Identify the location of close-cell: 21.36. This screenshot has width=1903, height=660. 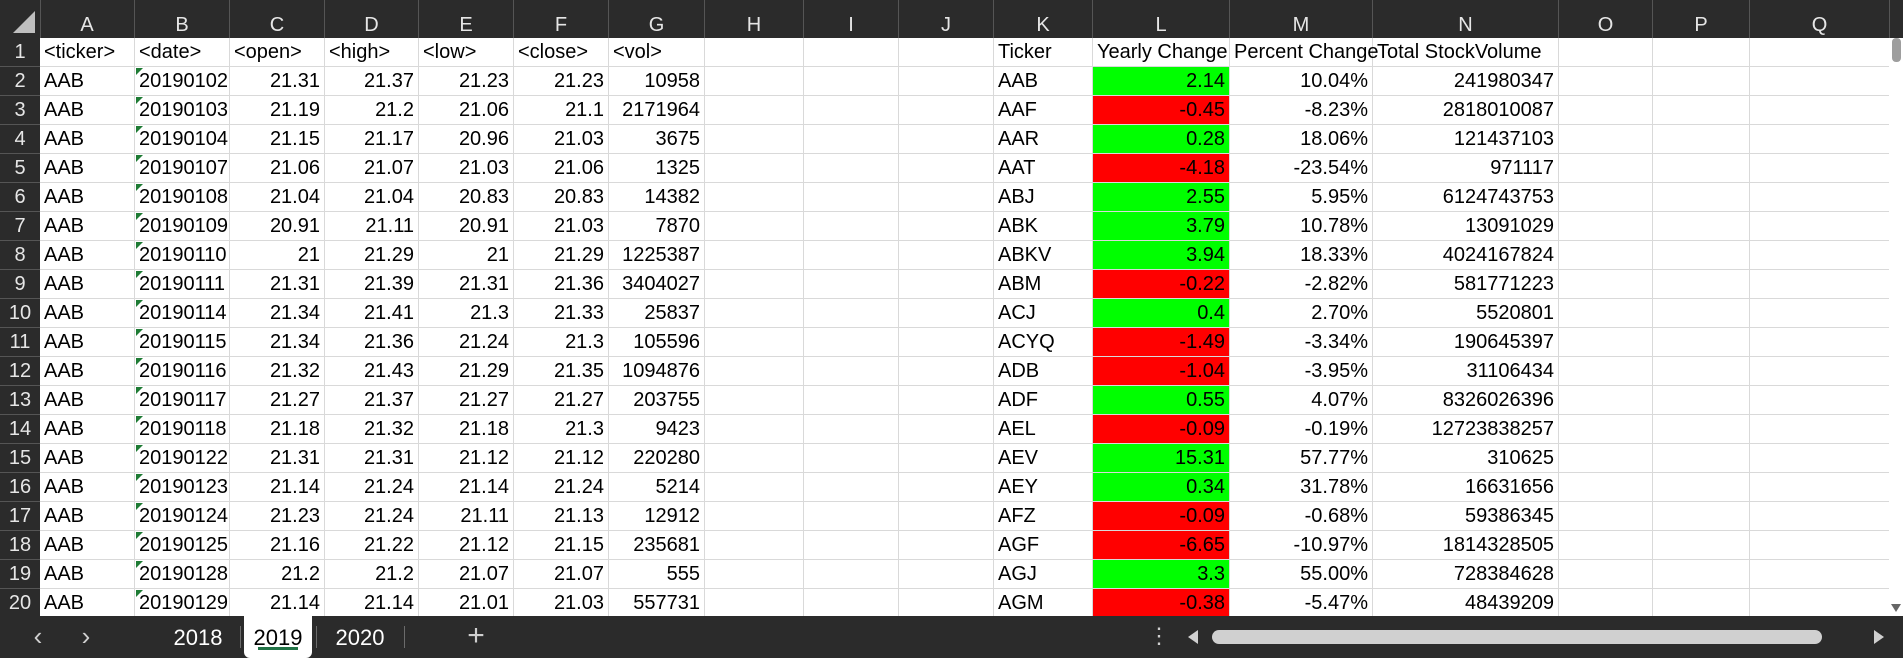
(561, 284).